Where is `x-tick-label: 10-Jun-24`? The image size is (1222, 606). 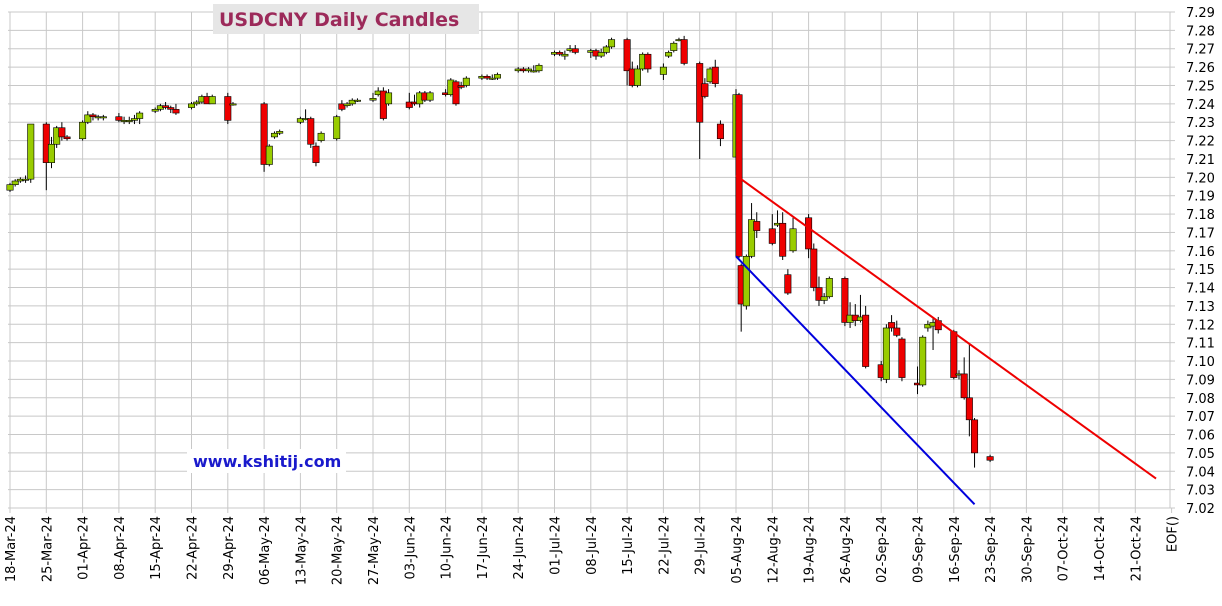 x-tick-label: 10-Jun-24 is located at coordinates (447, 548).